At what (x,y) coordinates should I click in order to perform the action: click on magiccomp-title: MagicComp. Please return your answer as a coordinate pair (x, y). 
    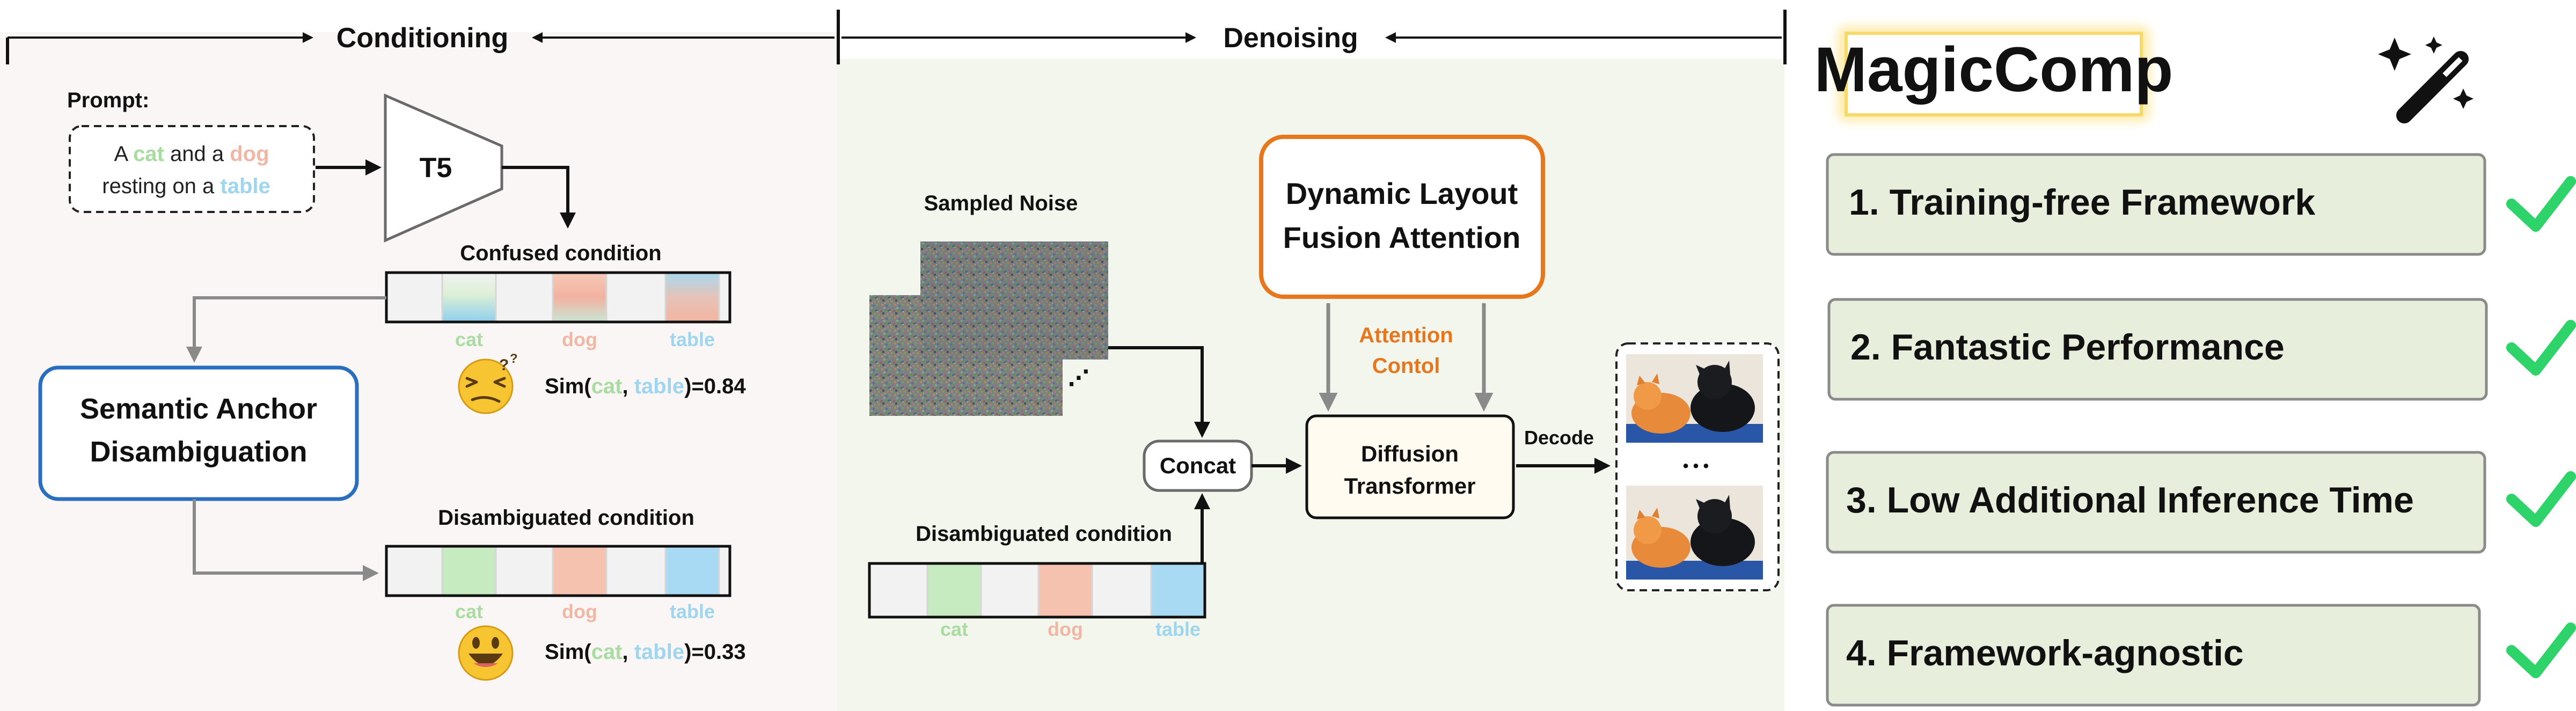
    Looking at the image, I should click on (1994, 69).